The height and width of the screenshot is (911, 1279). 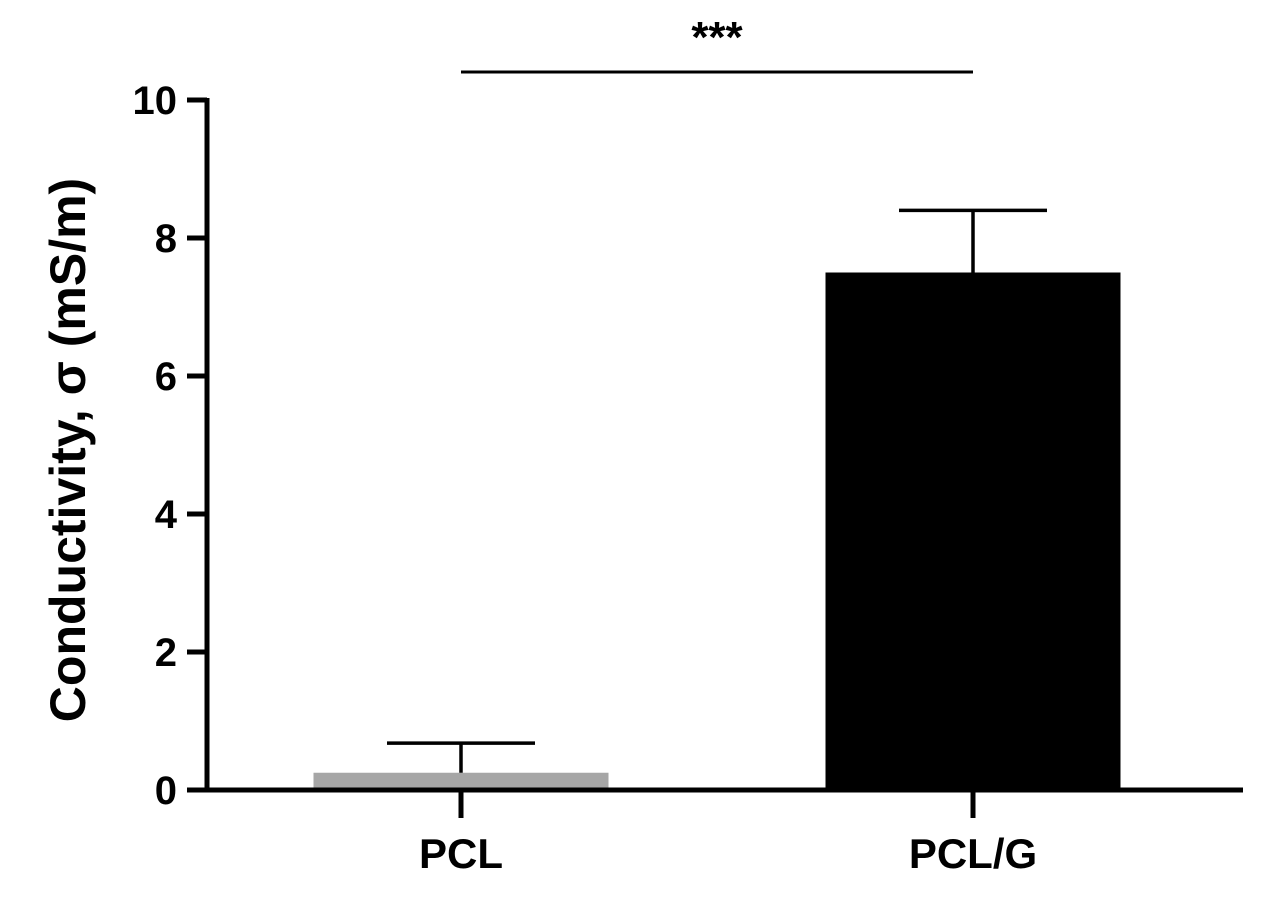 What do you see at coordinates (166, 791) in the screenshot?
I see `y-tick-label: 0` at bounding box center [166, 791].